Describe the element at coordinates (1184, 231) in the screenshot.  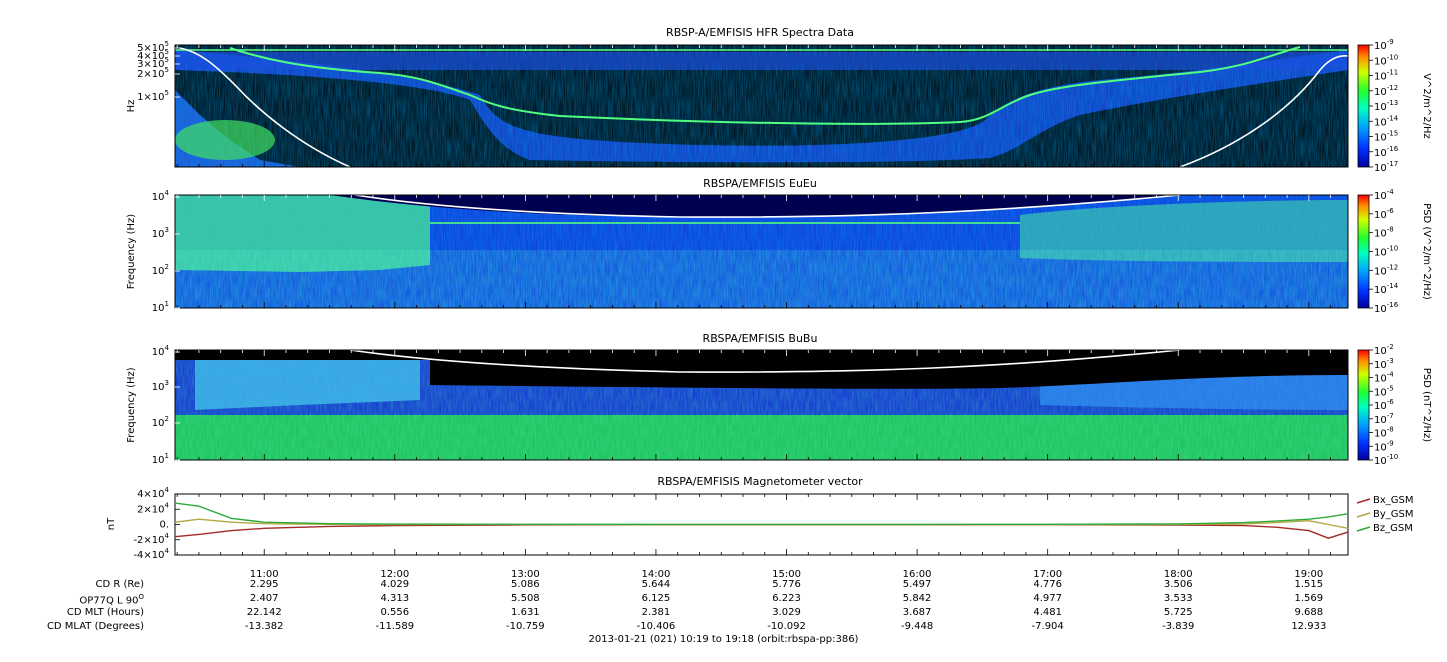
I see `eueu-right-intense-region` at that location.